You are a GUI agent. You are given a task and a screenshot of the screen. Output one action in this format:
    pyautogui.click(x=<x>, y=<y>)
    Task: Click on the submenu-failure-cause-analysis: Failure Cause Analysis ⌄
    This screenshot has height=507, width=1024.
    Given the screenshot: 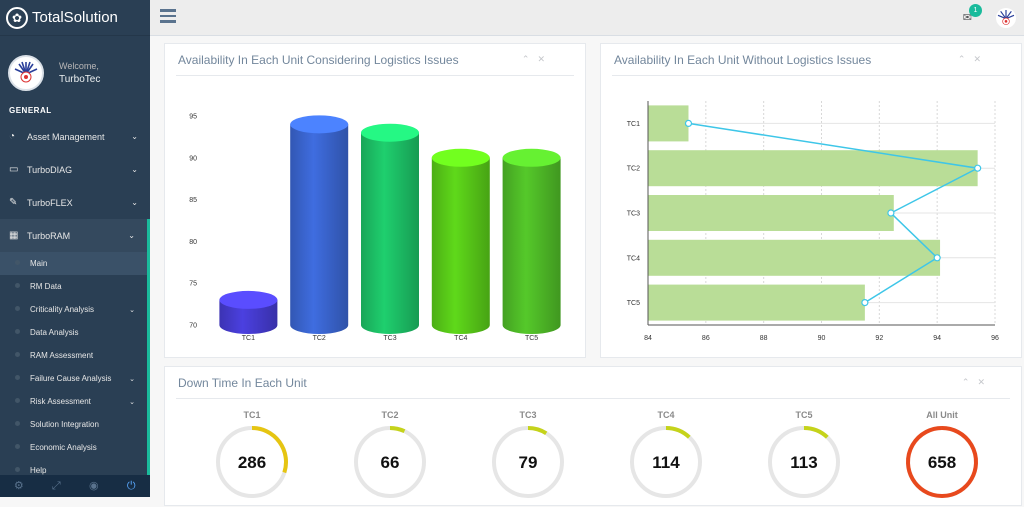 What is the action you would take?
    pyautogui.click(x=73, y=378)
    